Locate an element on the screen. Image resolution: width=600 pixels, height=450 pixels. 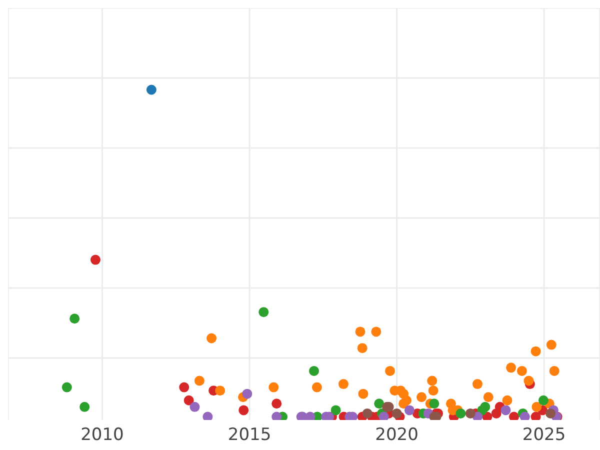
x-tick-label: 2015 is located at coordinates (250, 435).